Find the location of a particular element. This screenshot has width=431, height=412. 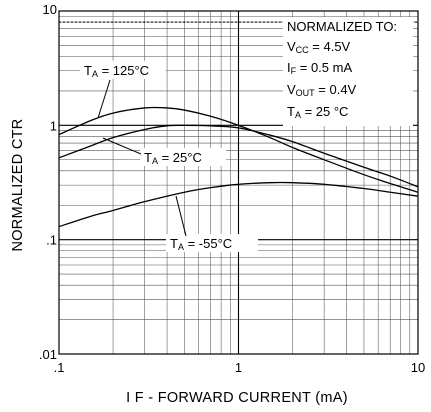

conditions-title: NORMALIZED TO: is located at coordinates (342, 26).